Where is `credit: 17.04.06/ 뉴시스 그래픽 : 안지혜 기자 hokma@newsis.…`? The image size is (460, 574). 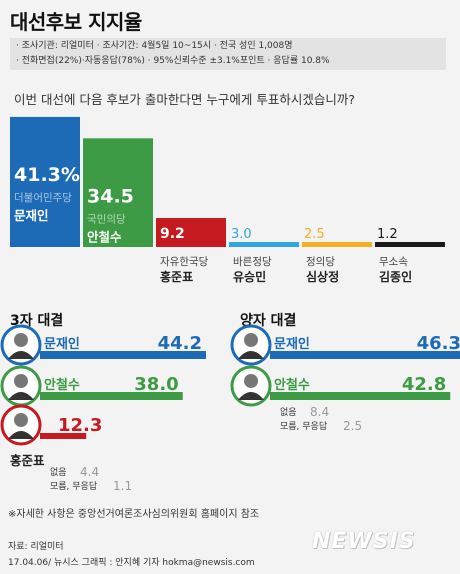 credit: 17.04.06/ 뉴시스 그래픽 : 안지혜 기자 hokma@newsis.… is located at coordinates (131, 563).